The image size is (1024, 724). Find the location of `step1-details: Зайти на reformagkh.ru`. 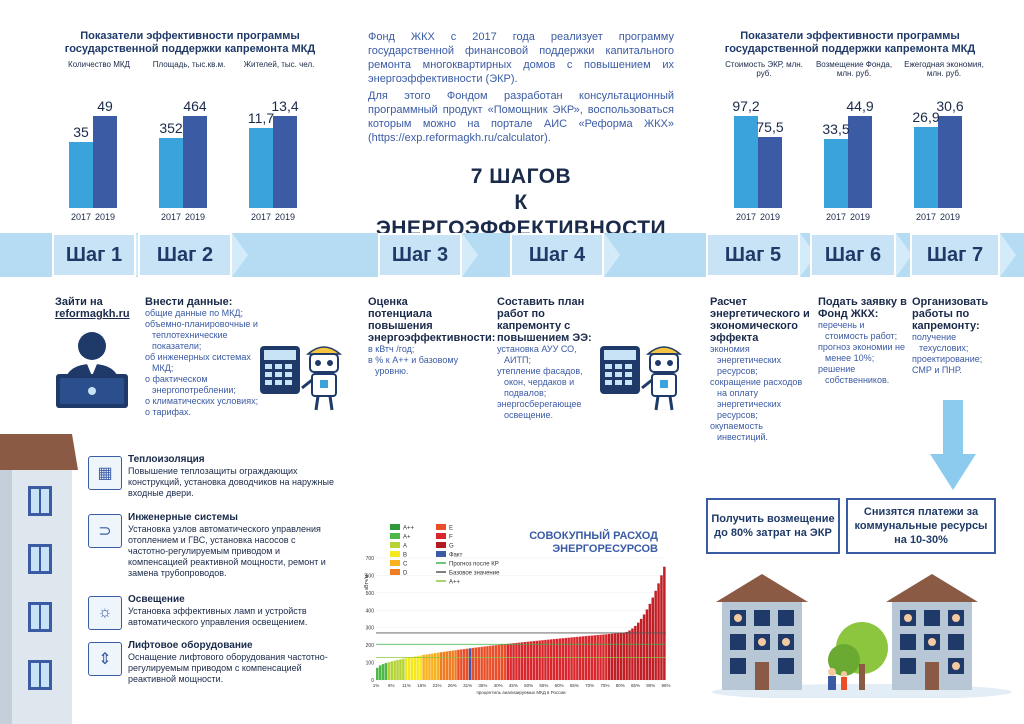

step1-details: Зайти на reformagkh.ru is located at coordinates (100, 308).